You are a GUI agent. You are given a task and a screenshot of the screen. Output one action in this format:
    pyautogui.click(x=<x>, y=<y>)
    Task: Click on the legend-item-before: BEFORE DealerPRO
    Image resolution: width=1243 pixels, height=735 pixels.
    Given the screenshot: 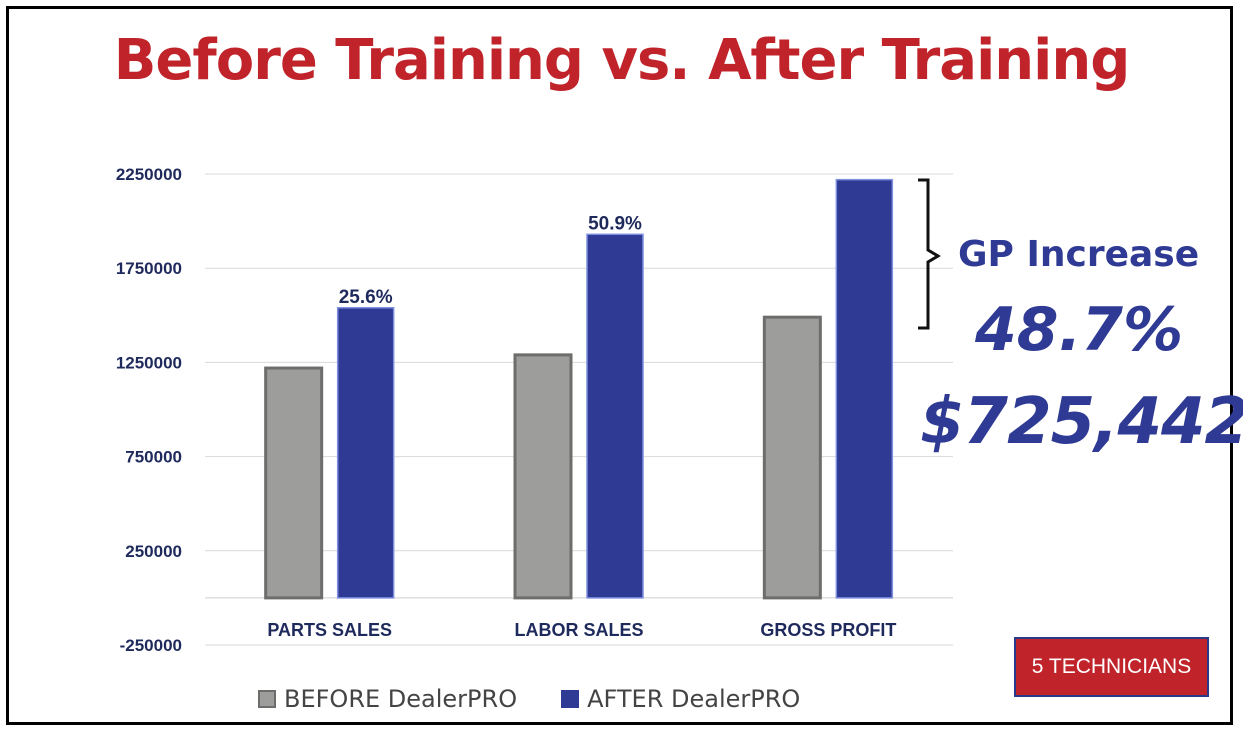 What is the action you would take?
    pyautogui.click(x=387, y=699)
    